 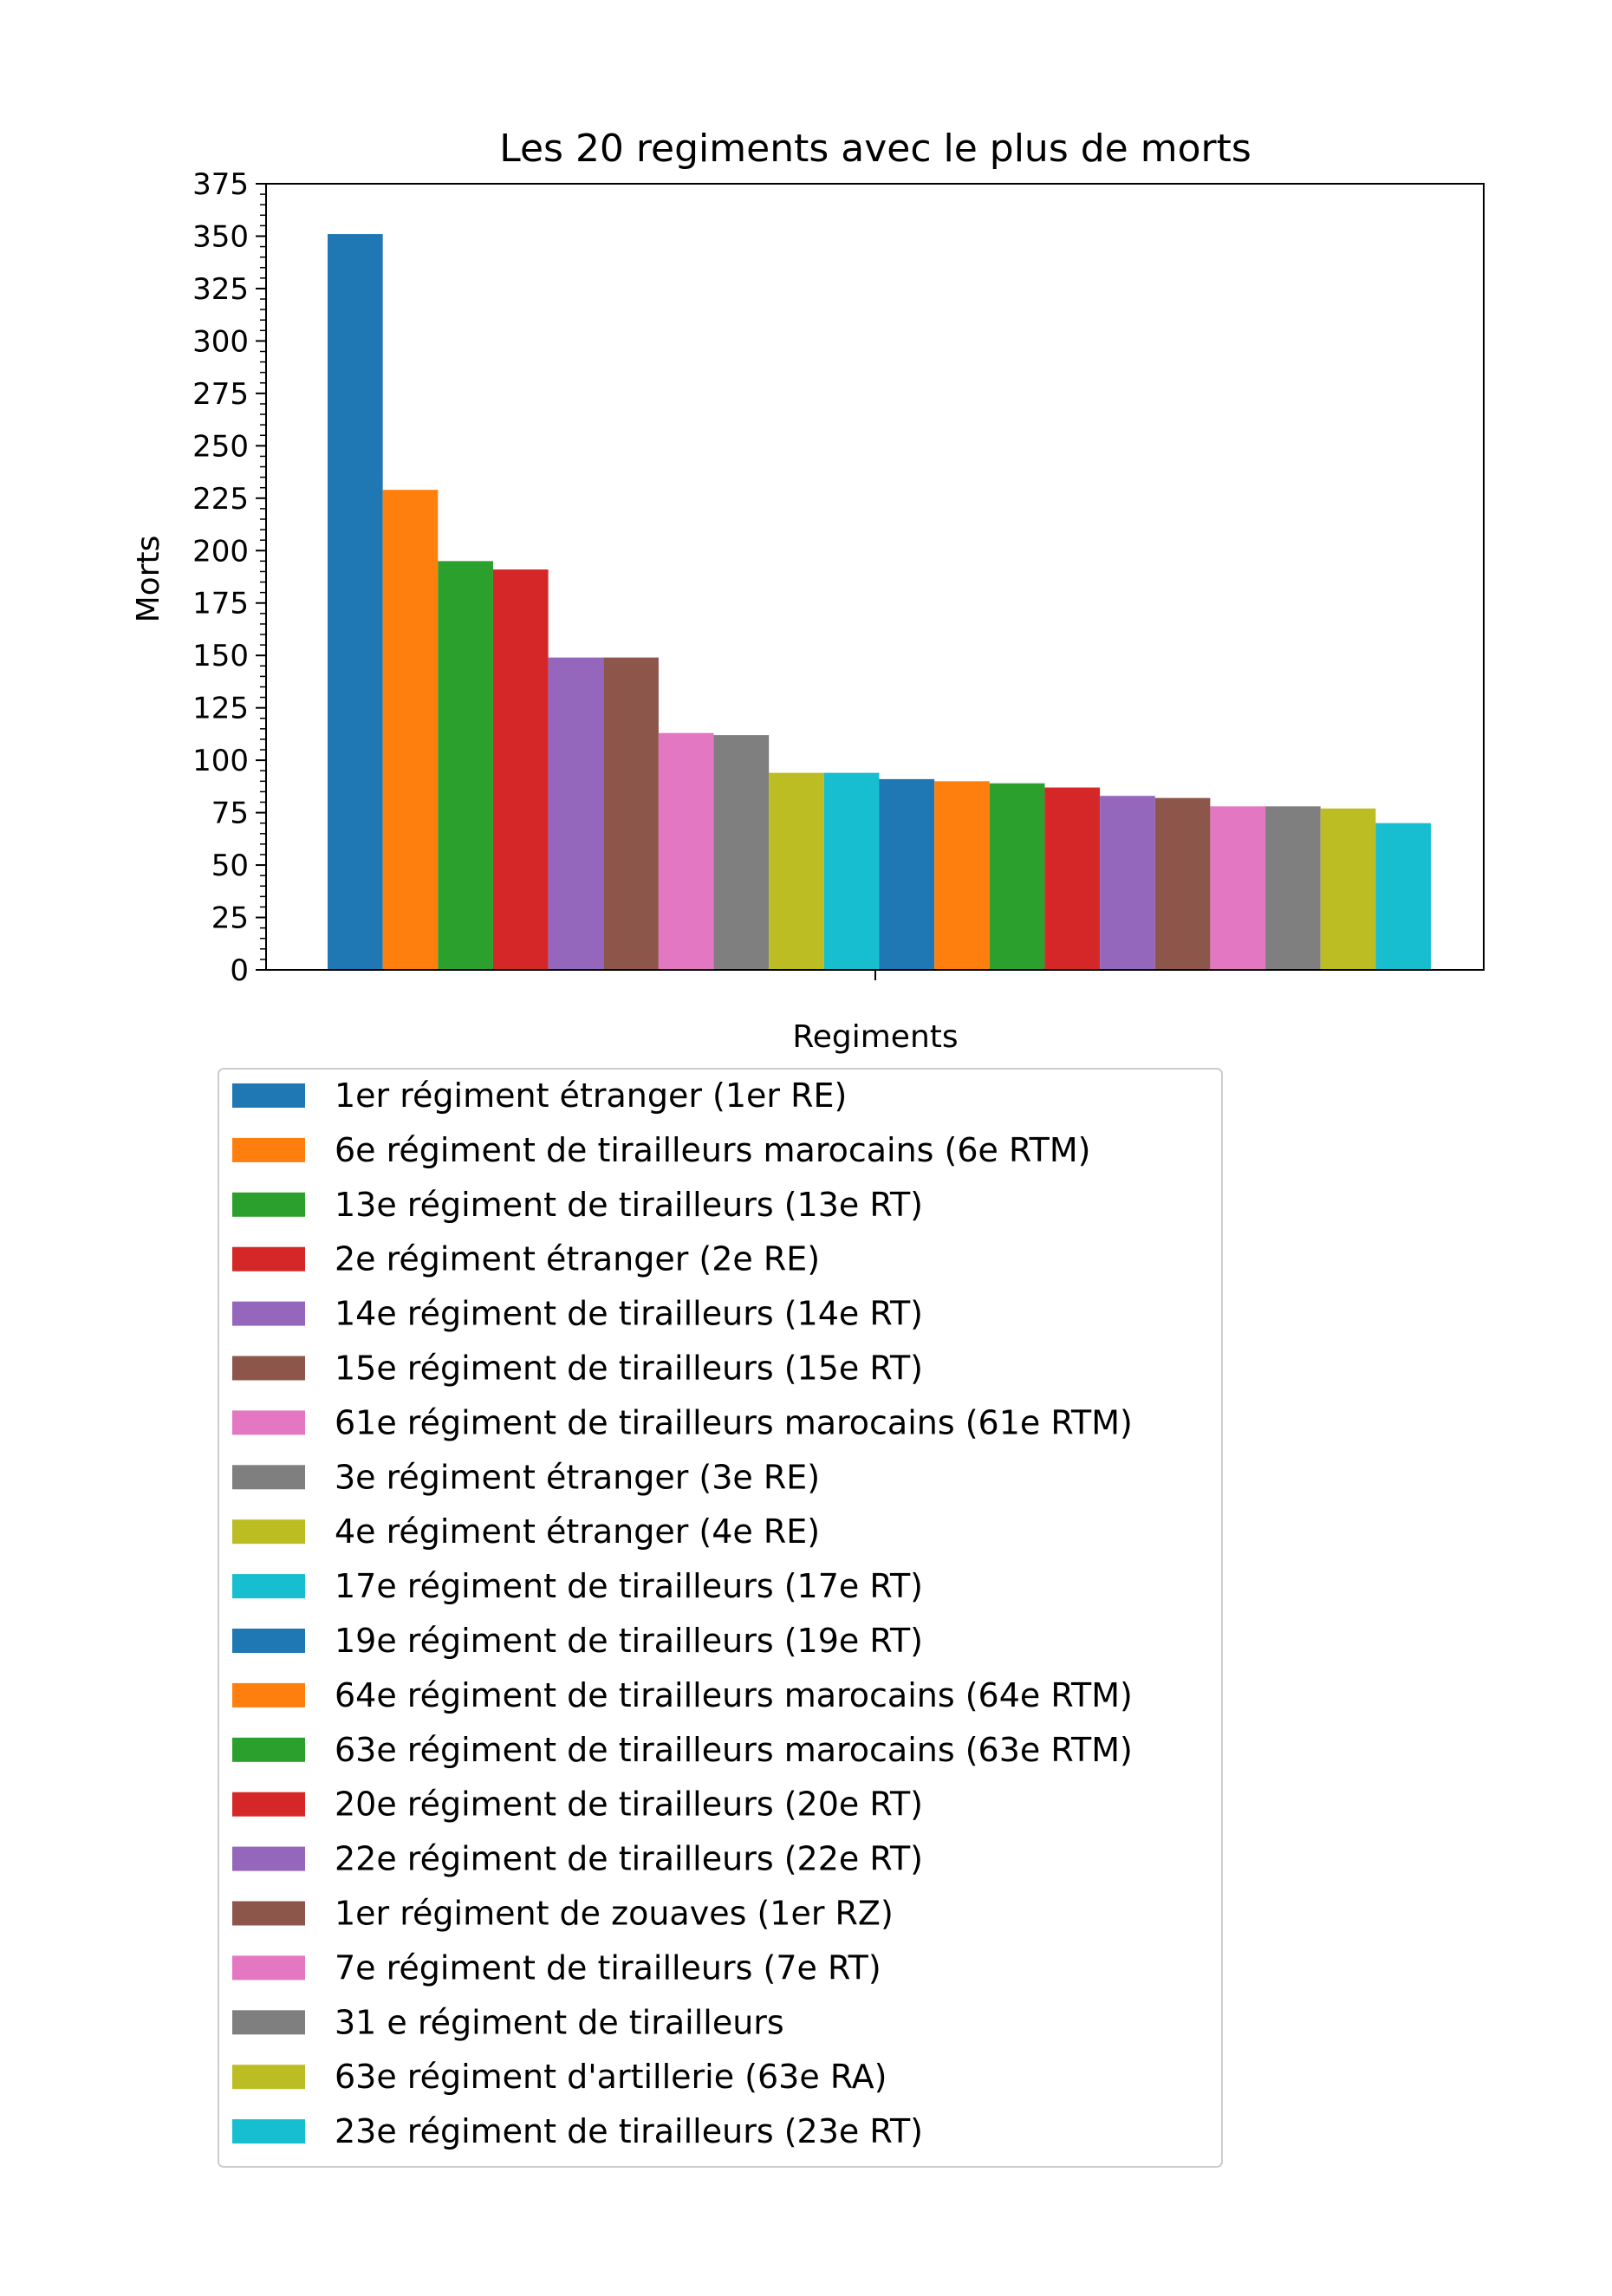 What do you see at coordinates (577, 1477) in the screenshot?
I see `legend-label: 3e régiment étranger (3e RE)` at bounding box center [577, 1477].